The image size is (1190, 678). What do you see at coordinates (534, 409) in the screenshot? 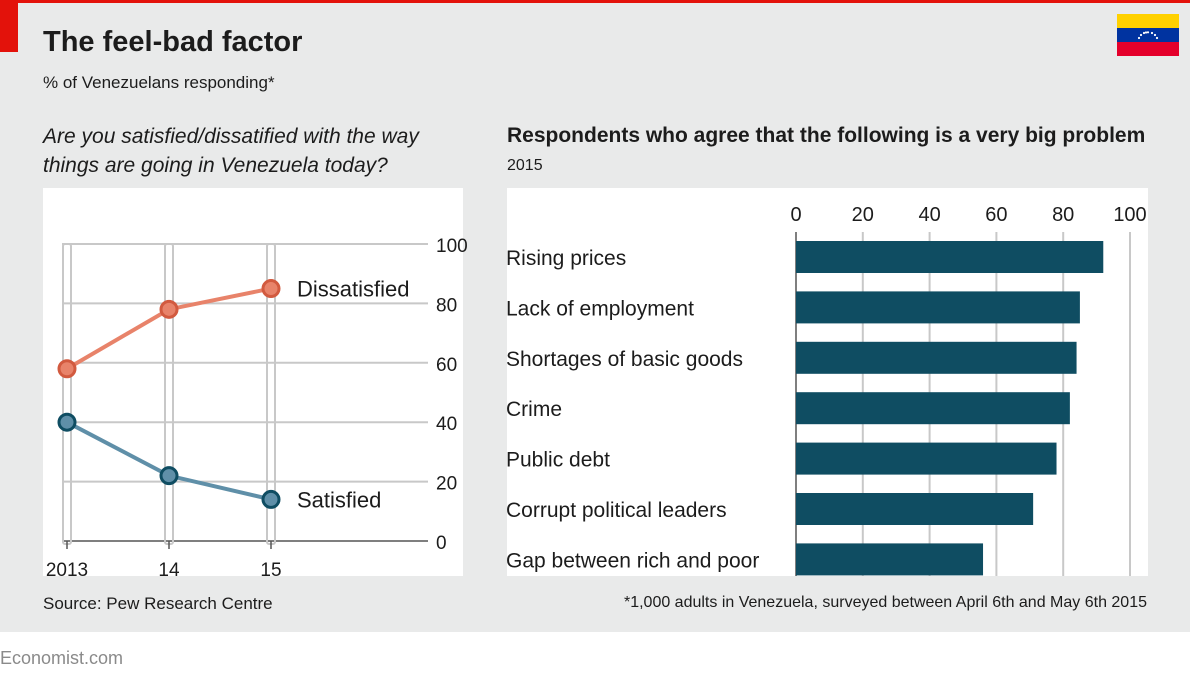
I see `bar-category-label: Crime` at bounding box center [534, 409].